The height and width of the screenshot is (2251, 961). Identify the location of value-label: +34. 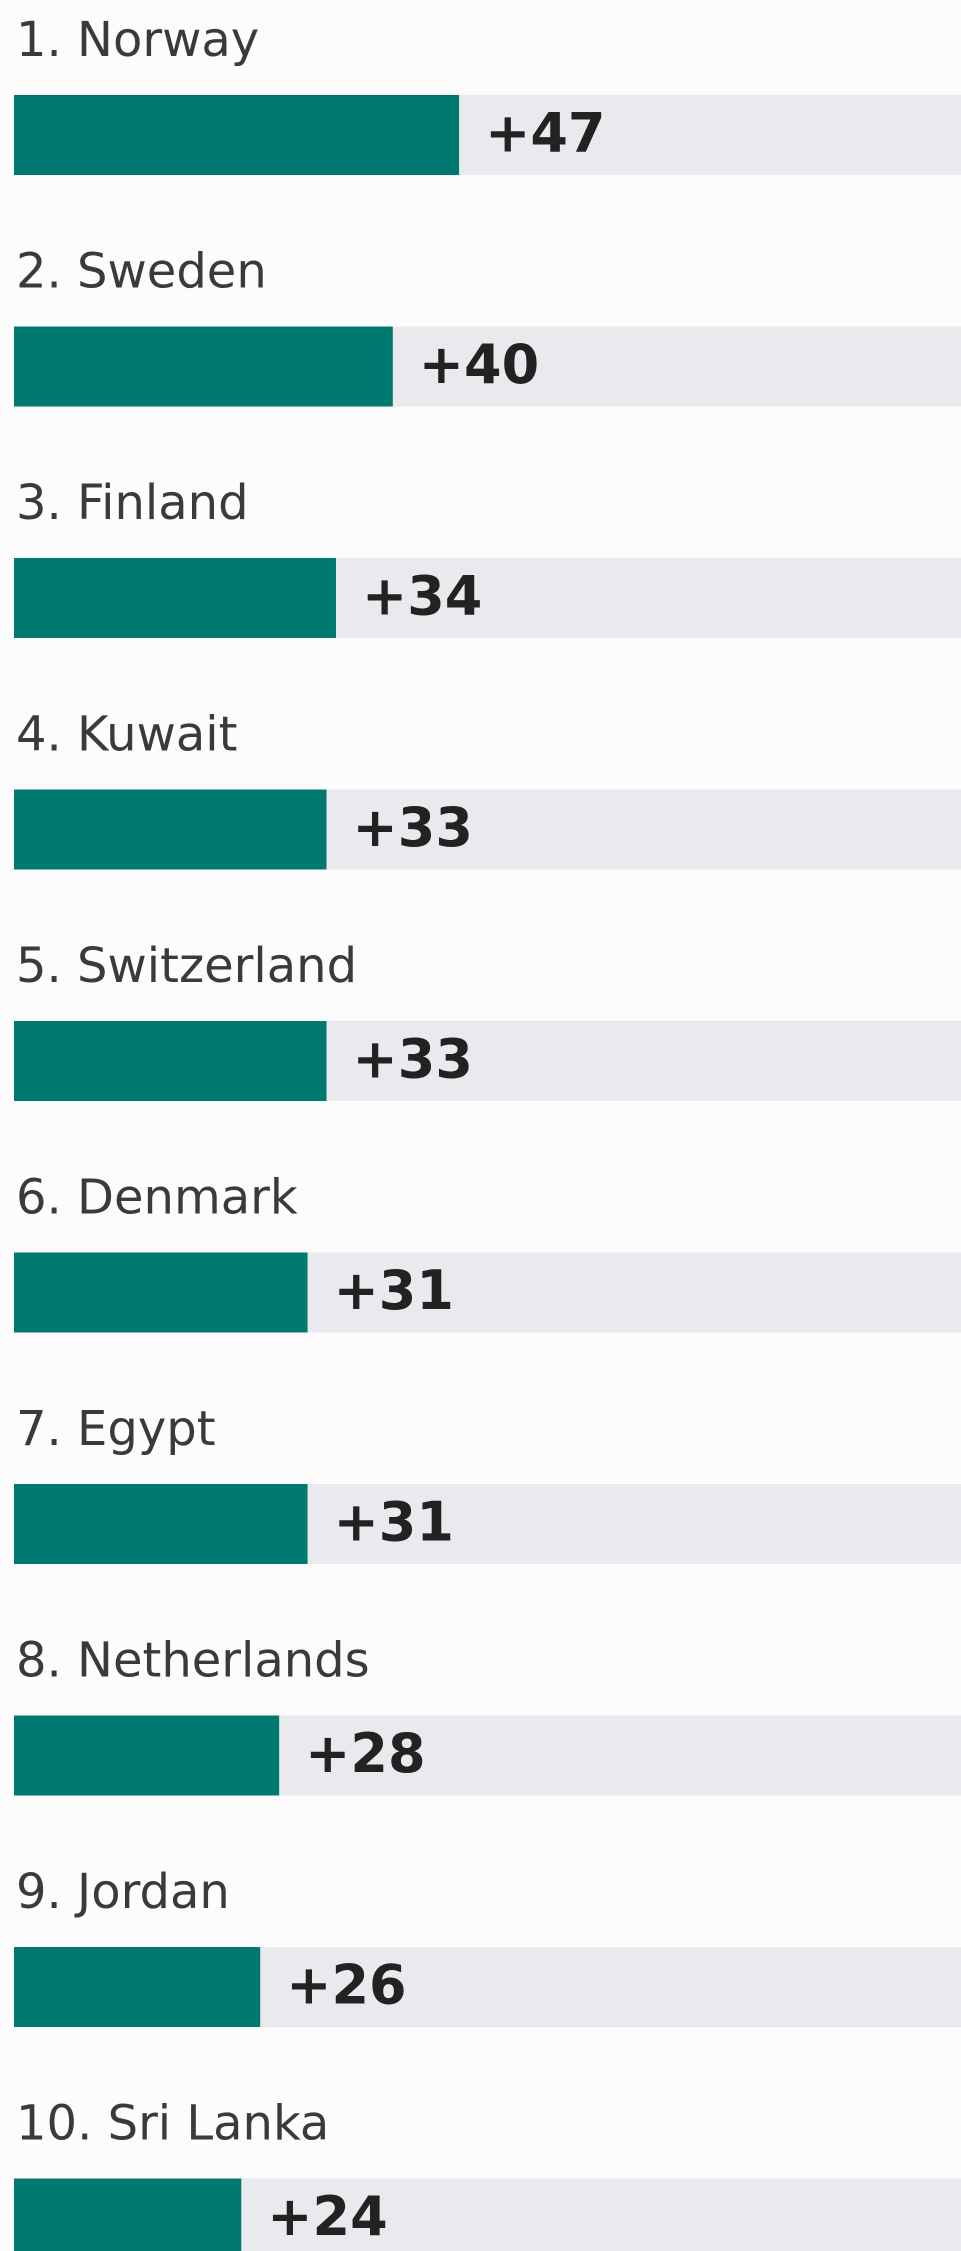
(422, 596).